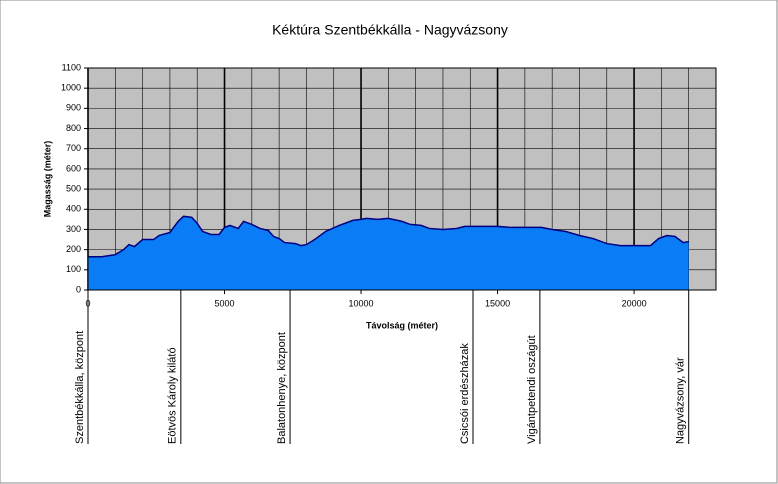 The height and width of the screenshot is (484, 778). I want to click on y-tick-label: 100, so click(73, 269).